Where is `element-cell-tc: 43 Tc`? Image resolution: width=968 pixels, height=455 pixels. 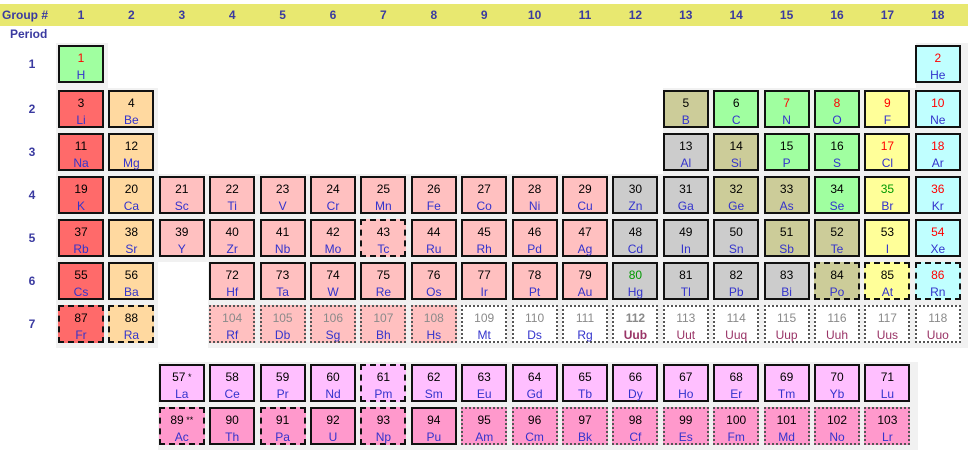 element-cell-tc: 43 Tc is located at coordinates (383, 238).